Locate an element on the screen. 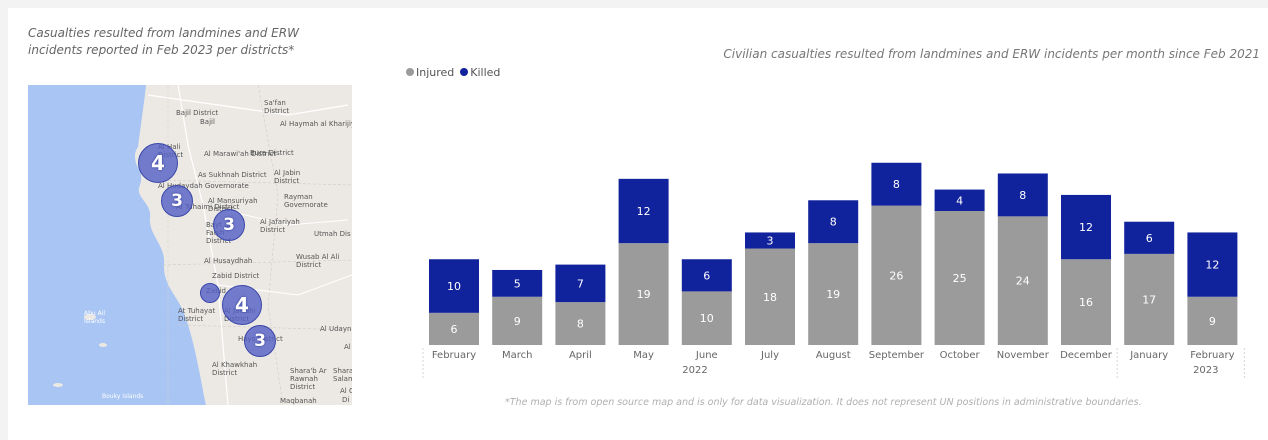 The image size is (1268, 440). place-label: Wusab Al Ali District is located at coordinates (318, 261).